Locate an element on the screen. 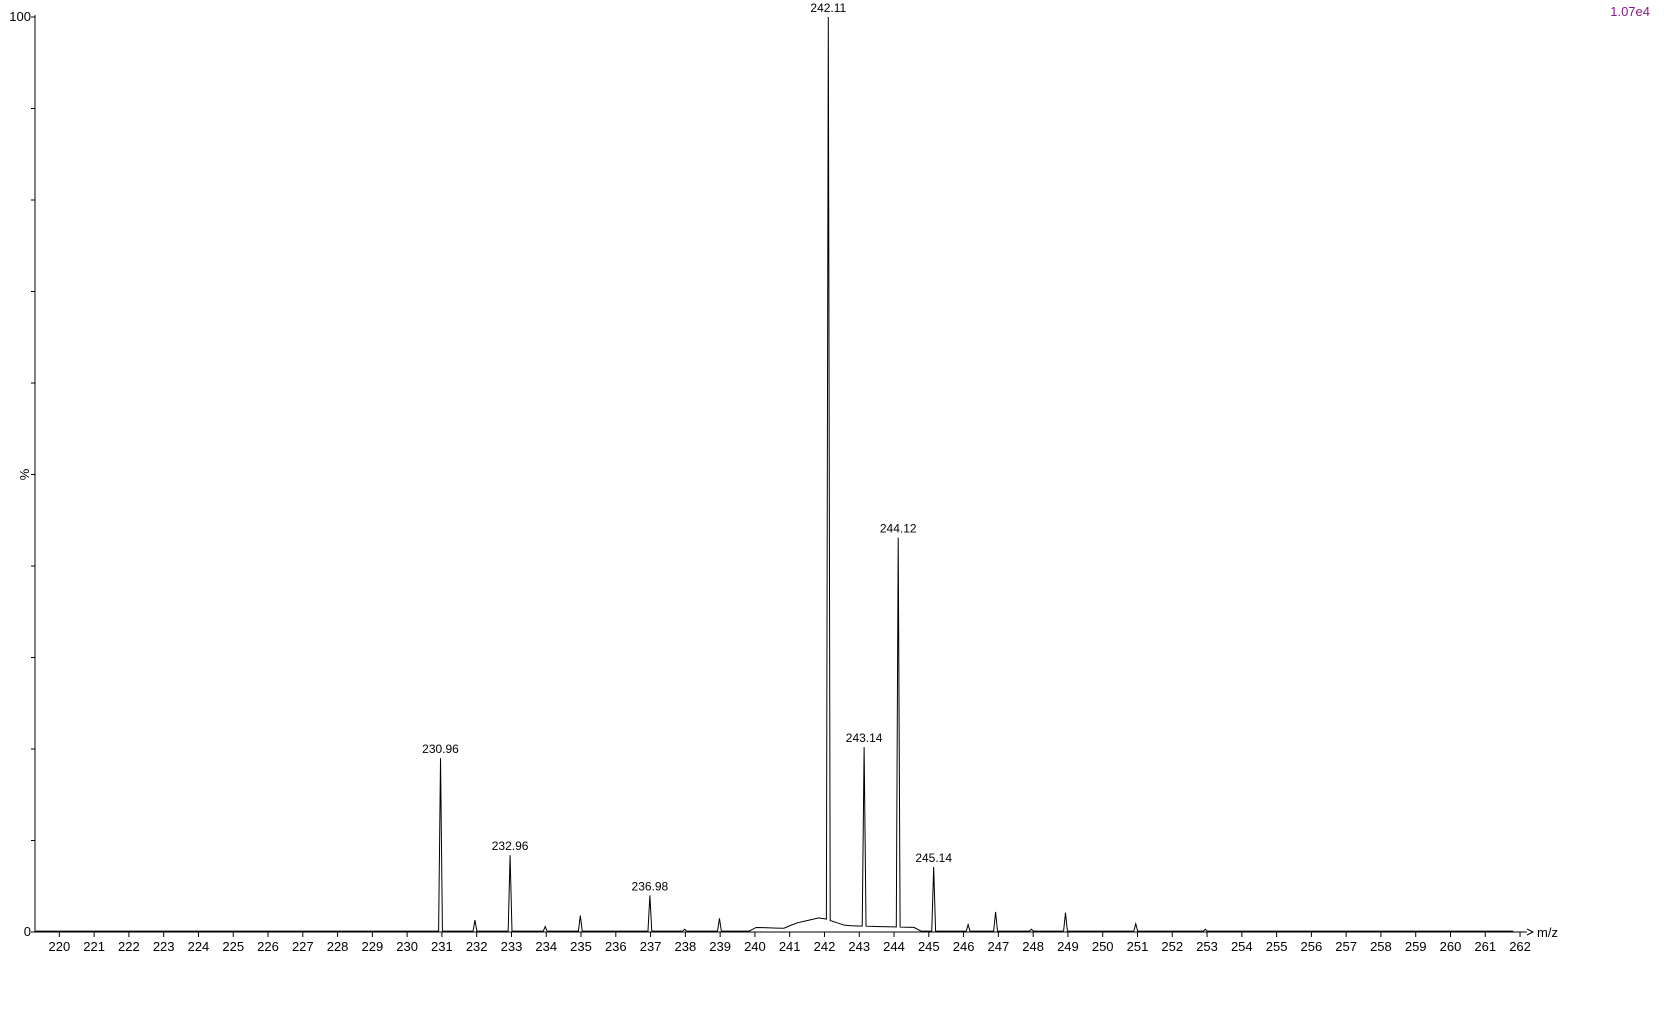 This screenshot has height=1016, width=1664. peak-label: 236.98 is located at coordinates (650, 886).